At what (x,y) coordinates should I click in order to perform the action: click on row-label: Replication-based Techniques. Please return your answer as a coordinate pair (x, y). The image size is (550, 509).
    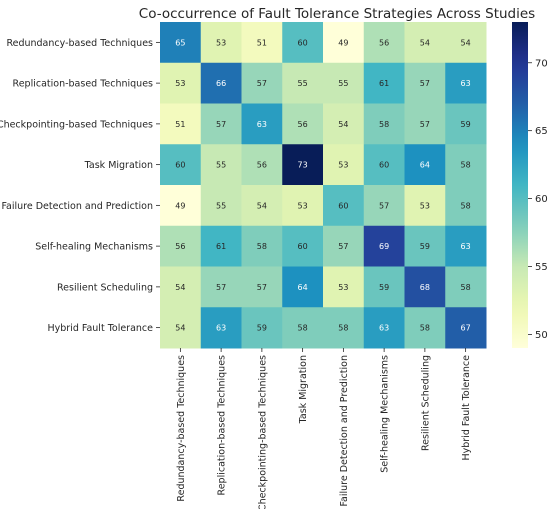
    Looking at the image, I should click on (83, 84).